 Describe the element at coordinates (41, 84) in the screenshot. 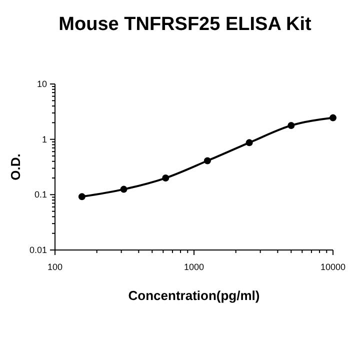

I see `y-tick-label: 10` at that location.